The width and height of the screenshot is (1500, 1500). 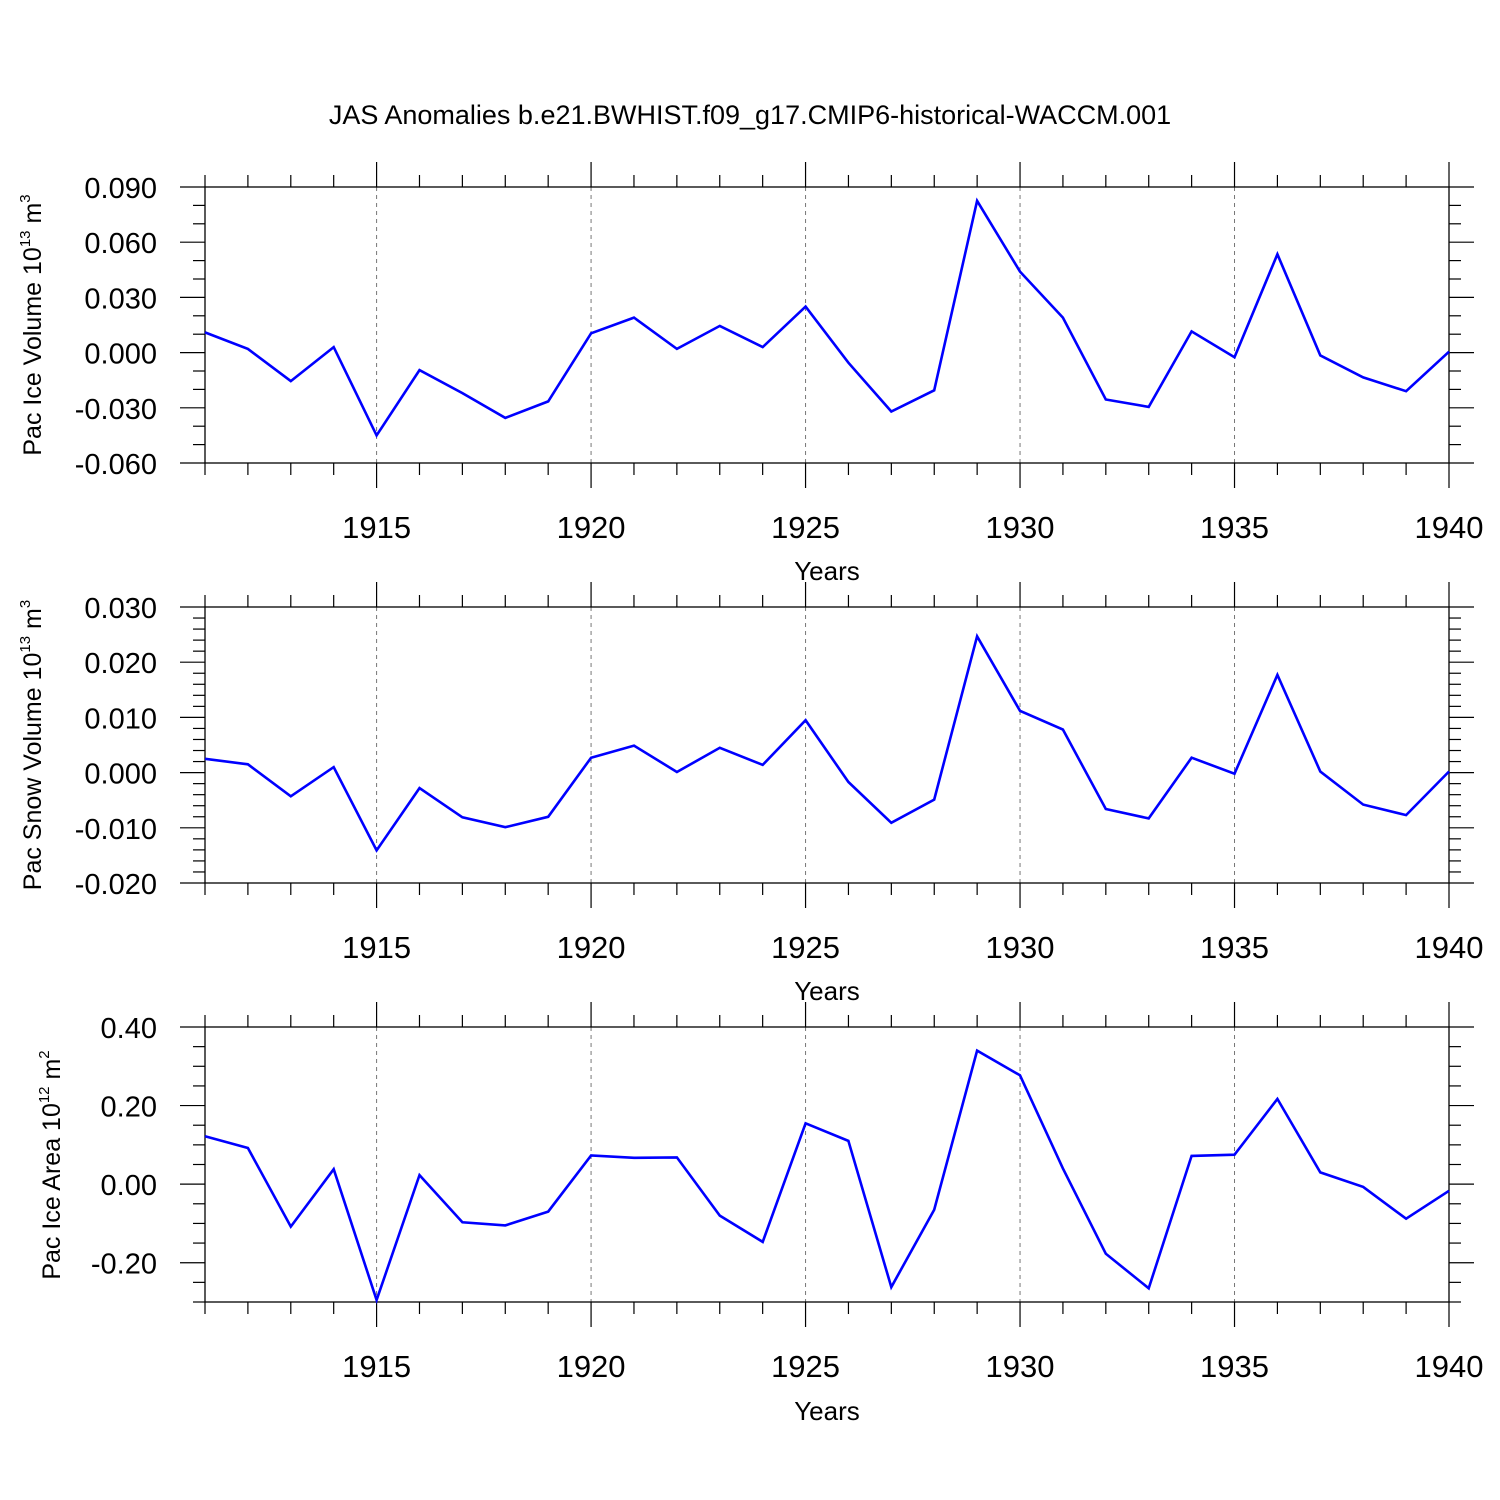 I want to click on xlabel-ice-volume: Years, so click(x=827, y=571).